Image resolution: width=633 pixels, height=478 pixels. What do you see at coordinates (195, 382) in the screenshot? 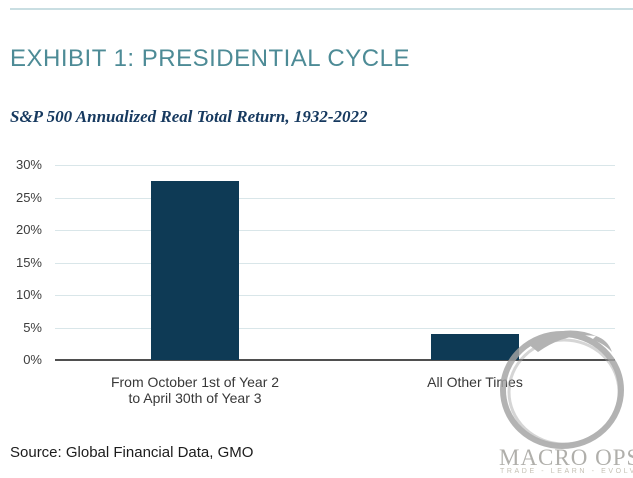
I see `x-axis-label-line: From October 1st of Year 2` at bounding box center [195, 382].